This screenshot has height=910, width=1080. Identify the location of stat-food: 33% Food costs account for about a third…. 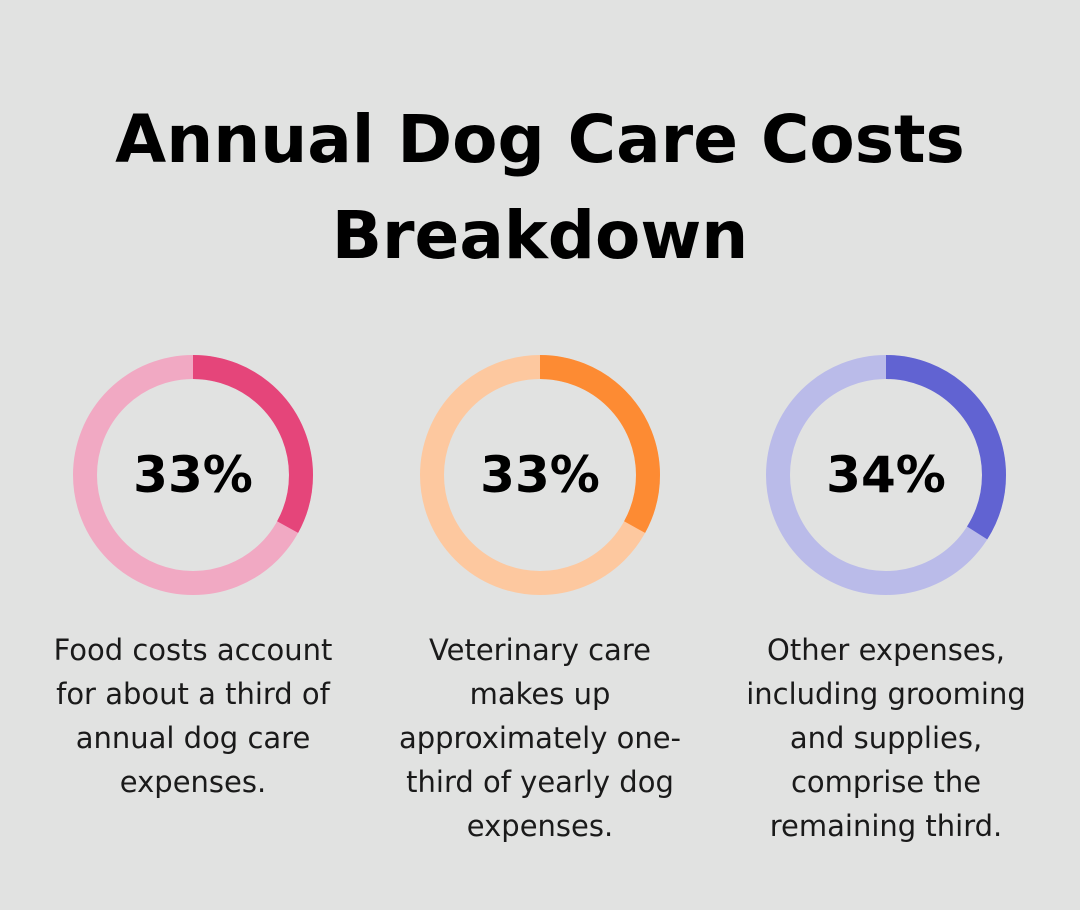
(193, 577).